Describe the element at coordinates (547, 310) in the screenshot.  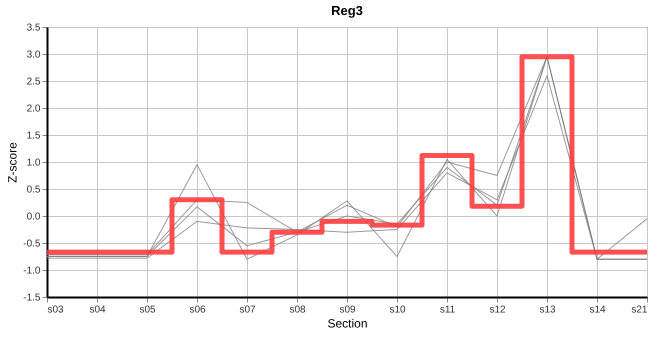
I see `x-tick-label: s13` at that location.